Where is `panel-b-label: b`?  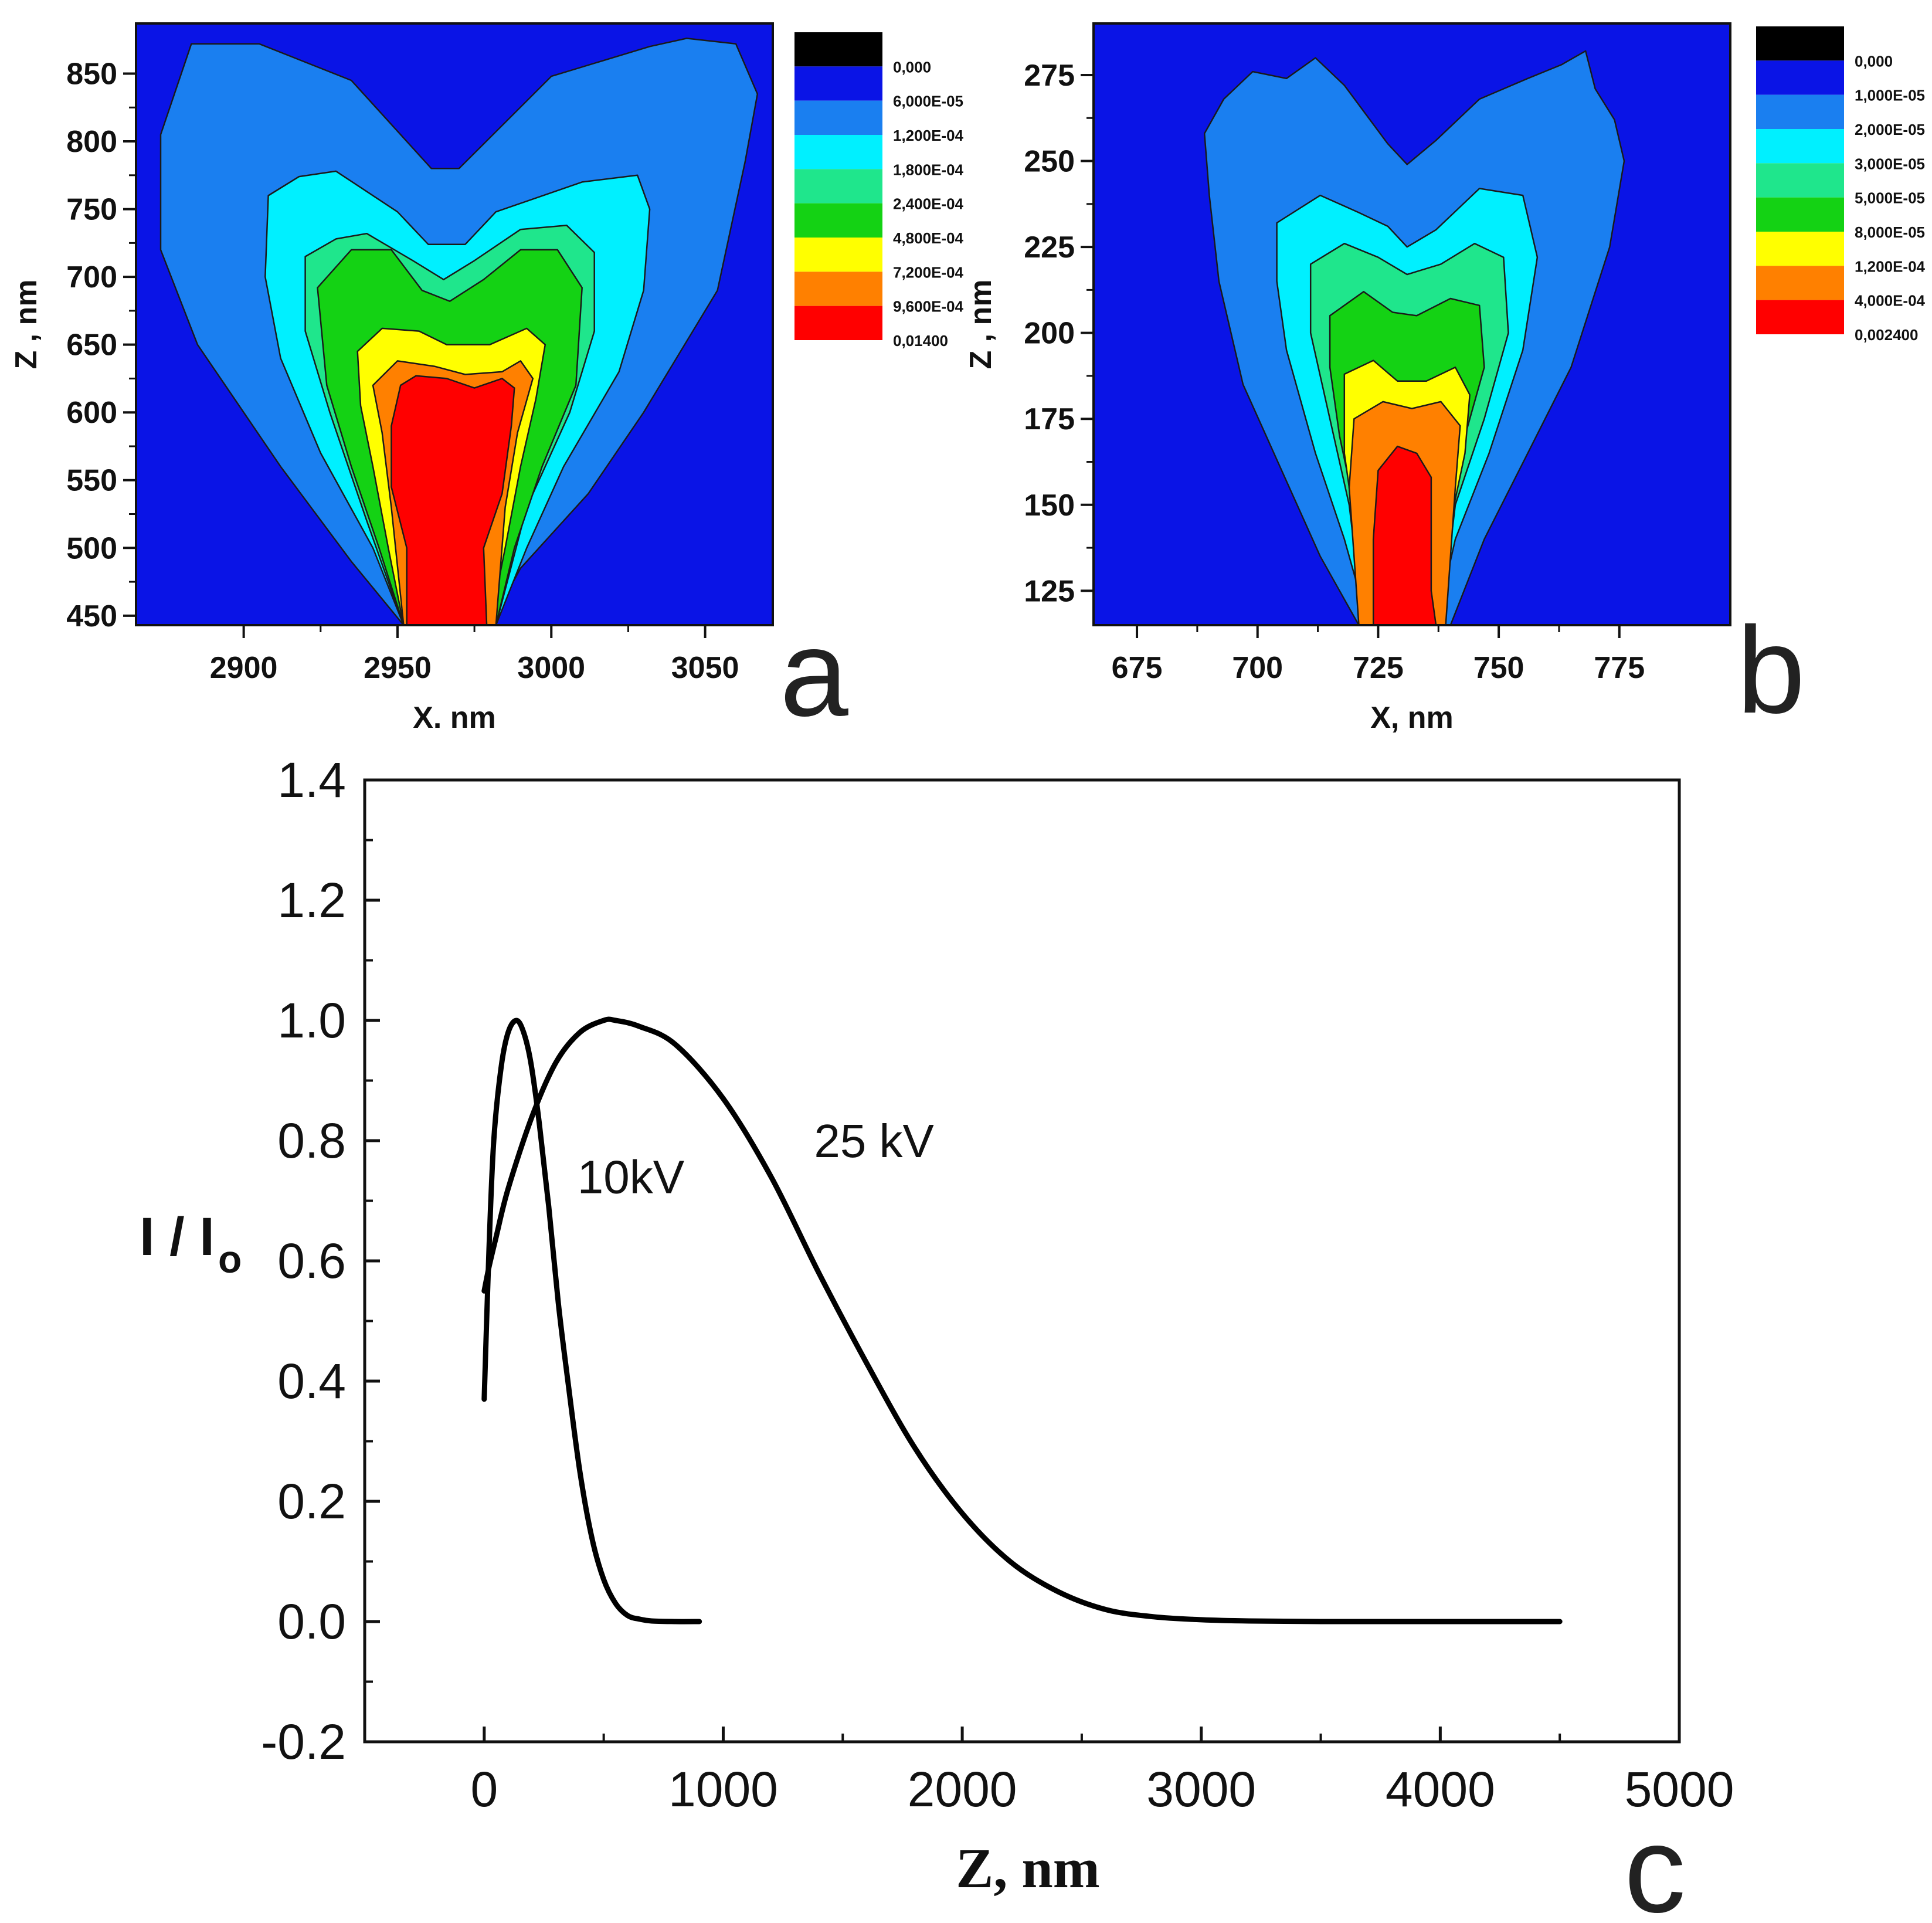 panel-b-label: b is located at coordinates (1771, 670).